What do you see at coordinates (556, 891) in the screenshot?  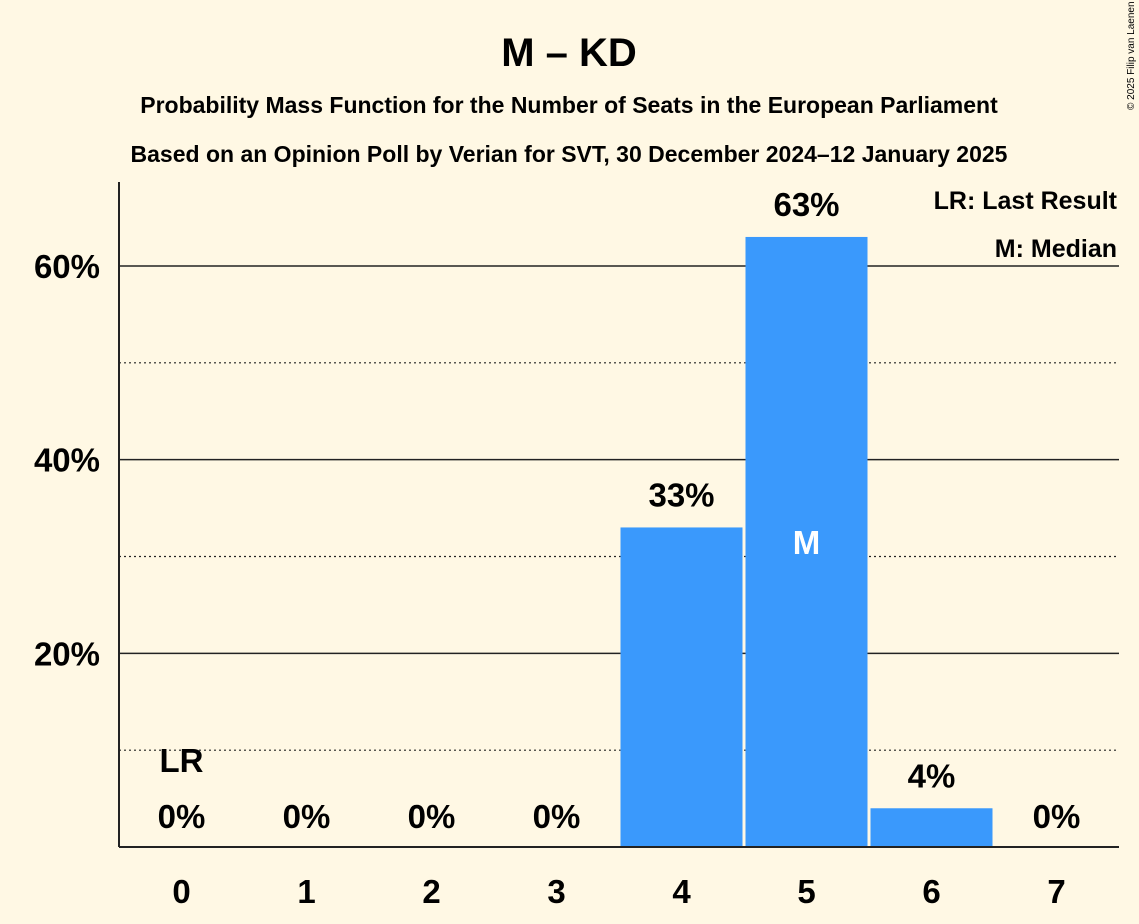 I see `x-tick-label: 3` at bounding box center [556, 891].